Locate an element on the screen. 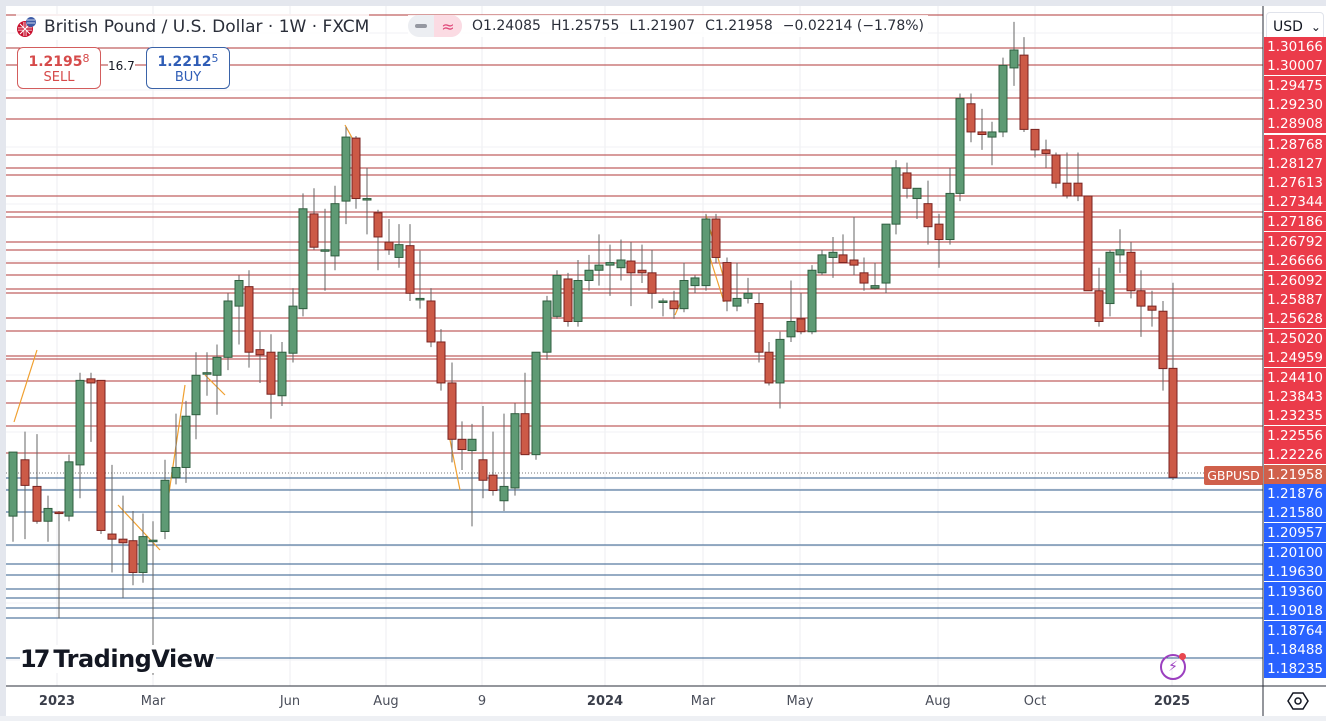  time-axis-label: 9 is located at coordinates (482, 701).